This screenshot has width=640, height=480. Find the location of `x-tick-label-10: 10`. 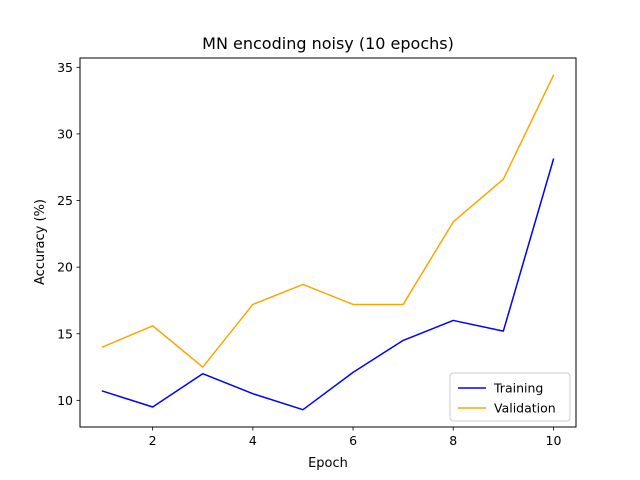

x-tick-label-10: 10 is located at coordinates (554, 440).